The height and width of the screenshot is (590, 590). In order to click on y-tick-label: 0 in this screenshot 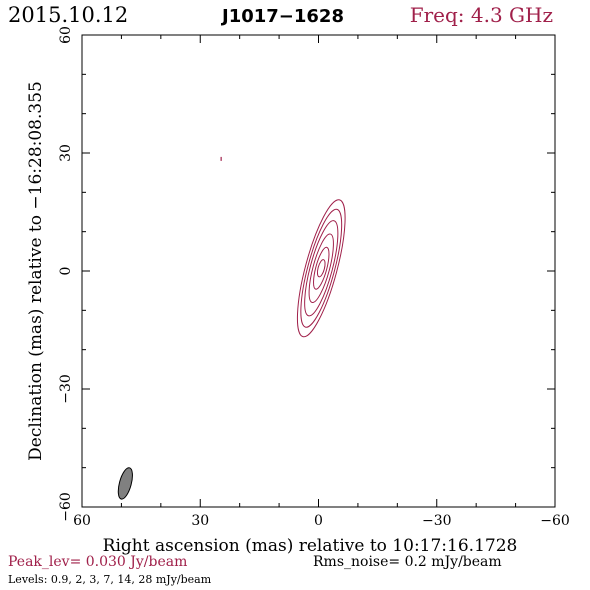, I will do `click(66, 271)`.